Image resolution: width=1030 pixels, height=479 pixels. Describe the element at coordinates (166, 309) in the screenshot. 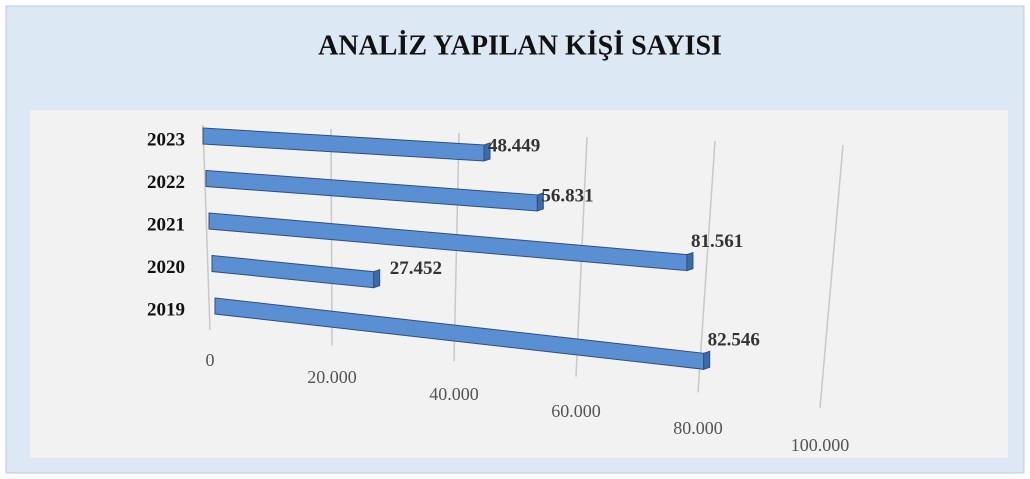

I see `y-tick-label: 2019` at that location.